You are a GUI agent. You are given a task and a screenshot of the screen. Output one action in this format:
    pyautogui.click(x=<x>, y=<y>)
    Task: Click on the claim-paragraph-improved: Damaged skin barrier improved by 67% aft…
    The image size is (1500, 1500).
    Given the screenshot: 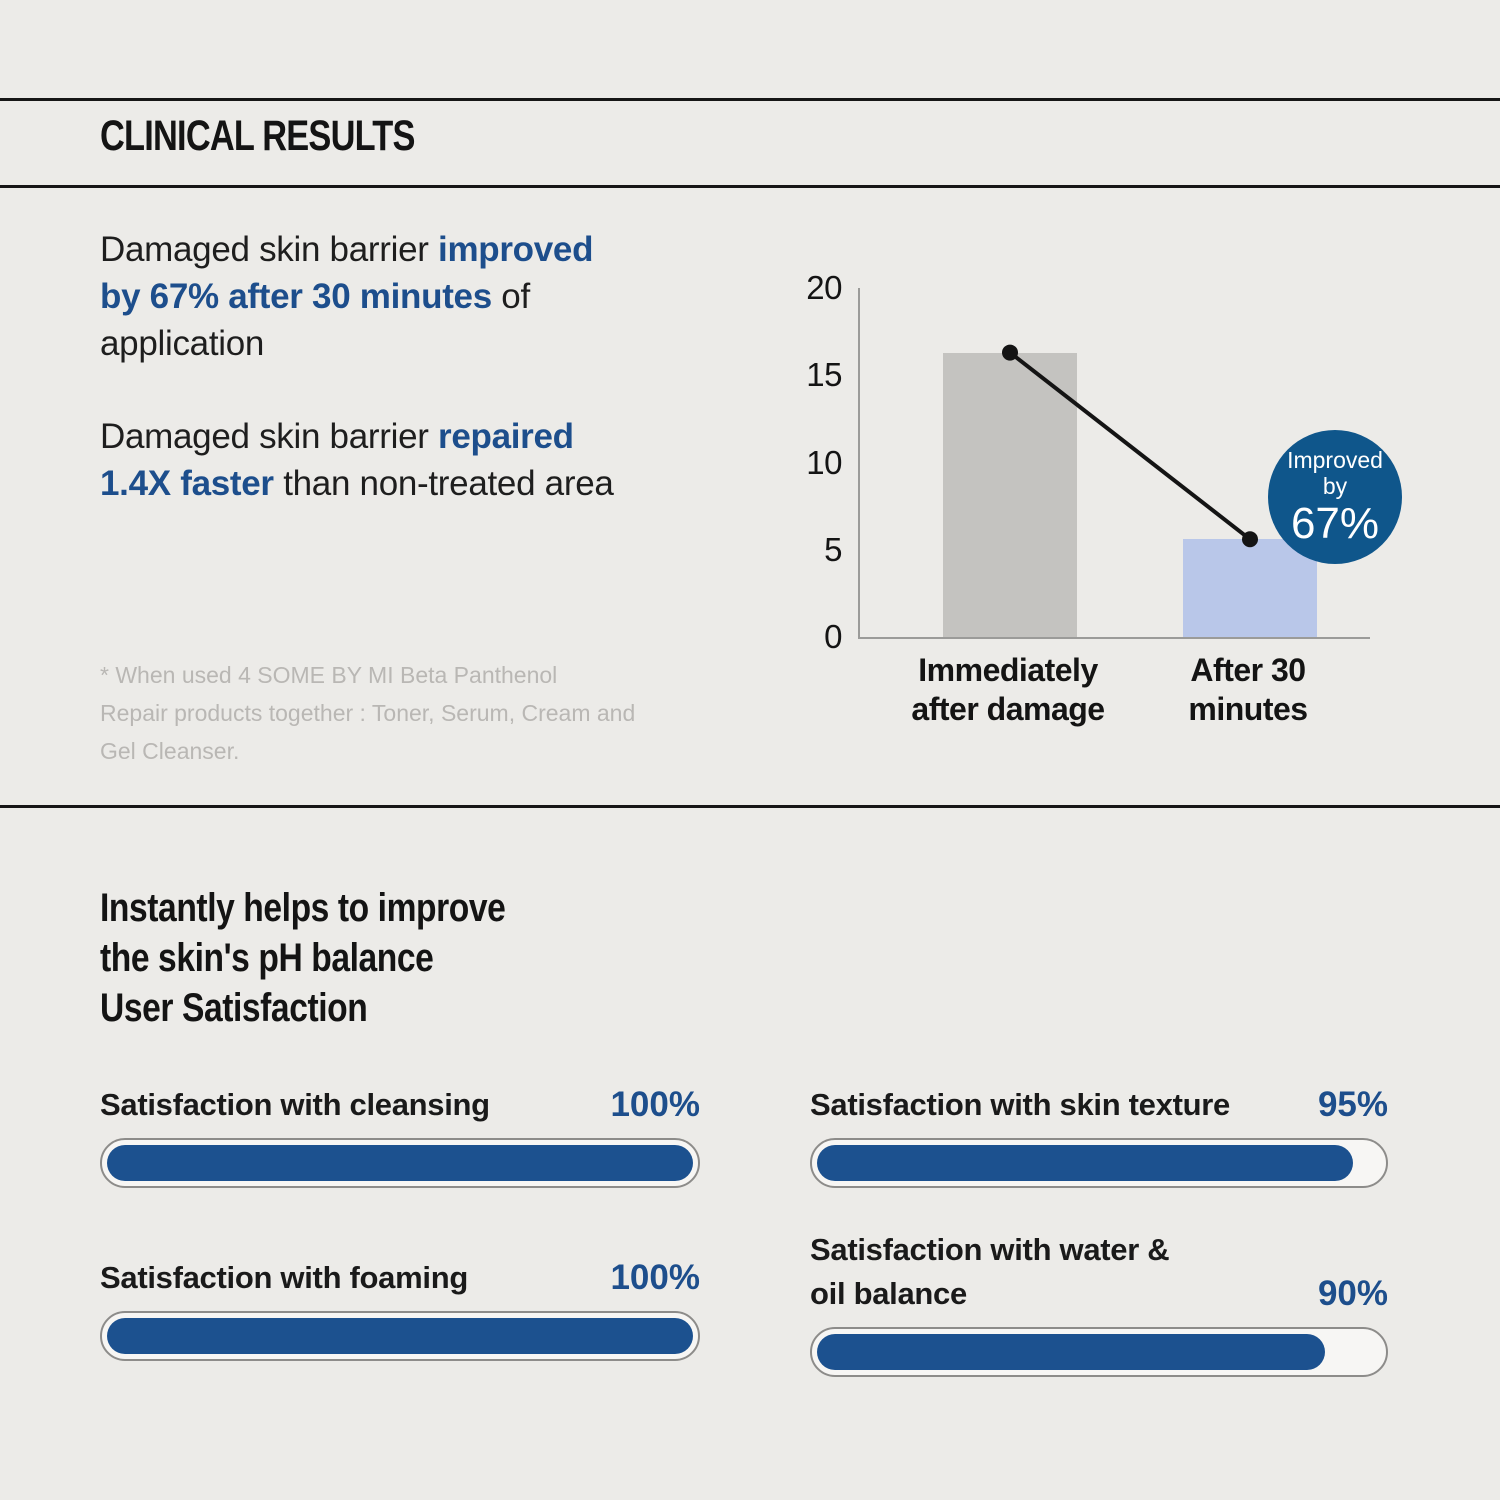 What is the action you would take?
    pyautogui.click(x=420, y=296)
    